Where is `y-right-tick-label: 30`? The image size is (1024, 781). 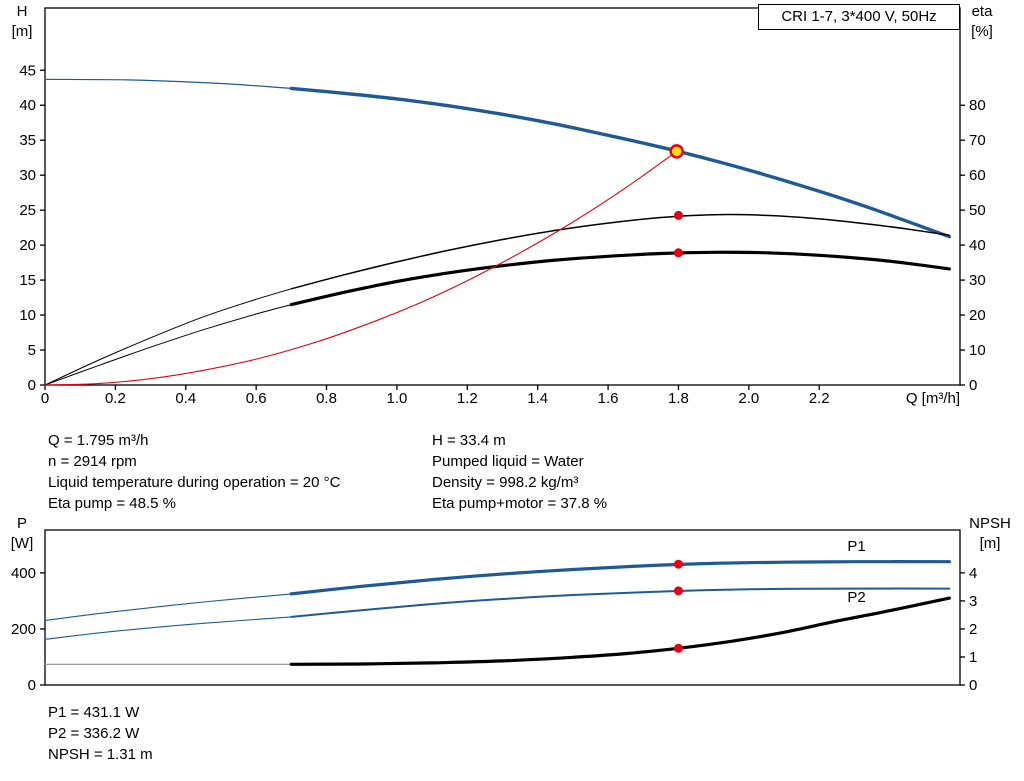
y-right-tick-label: 30 is located at coordinates (977, 280).